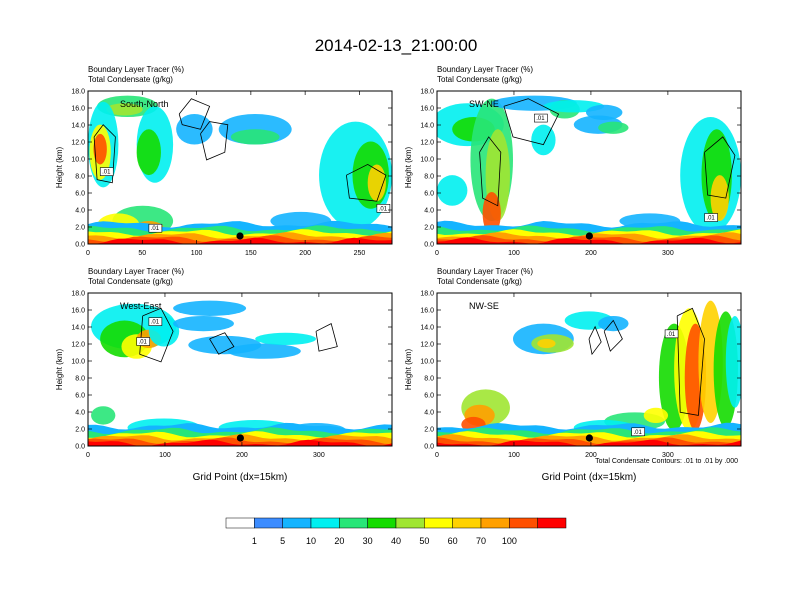  What do you see at coordinates (339, 541) in the screenshot?
I see `colorbar-label: 20` at bounding box center [339, 541].